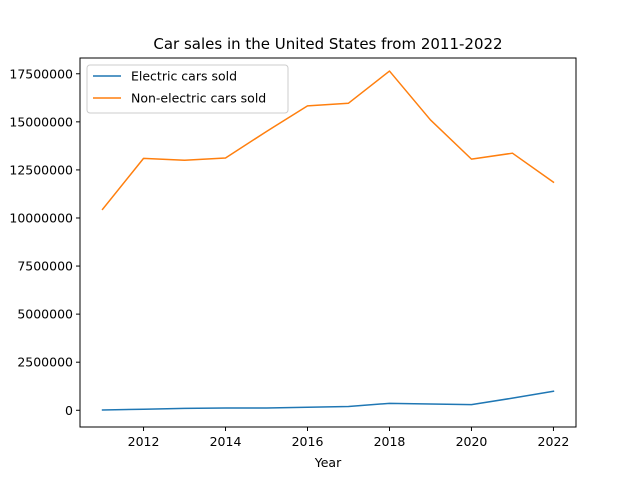 The height and width of the screenshot is (480, 640). Describe the element at coordinates (184, 76) in the screenshot. I see `legend-entry: Electric cars sold` at that location.